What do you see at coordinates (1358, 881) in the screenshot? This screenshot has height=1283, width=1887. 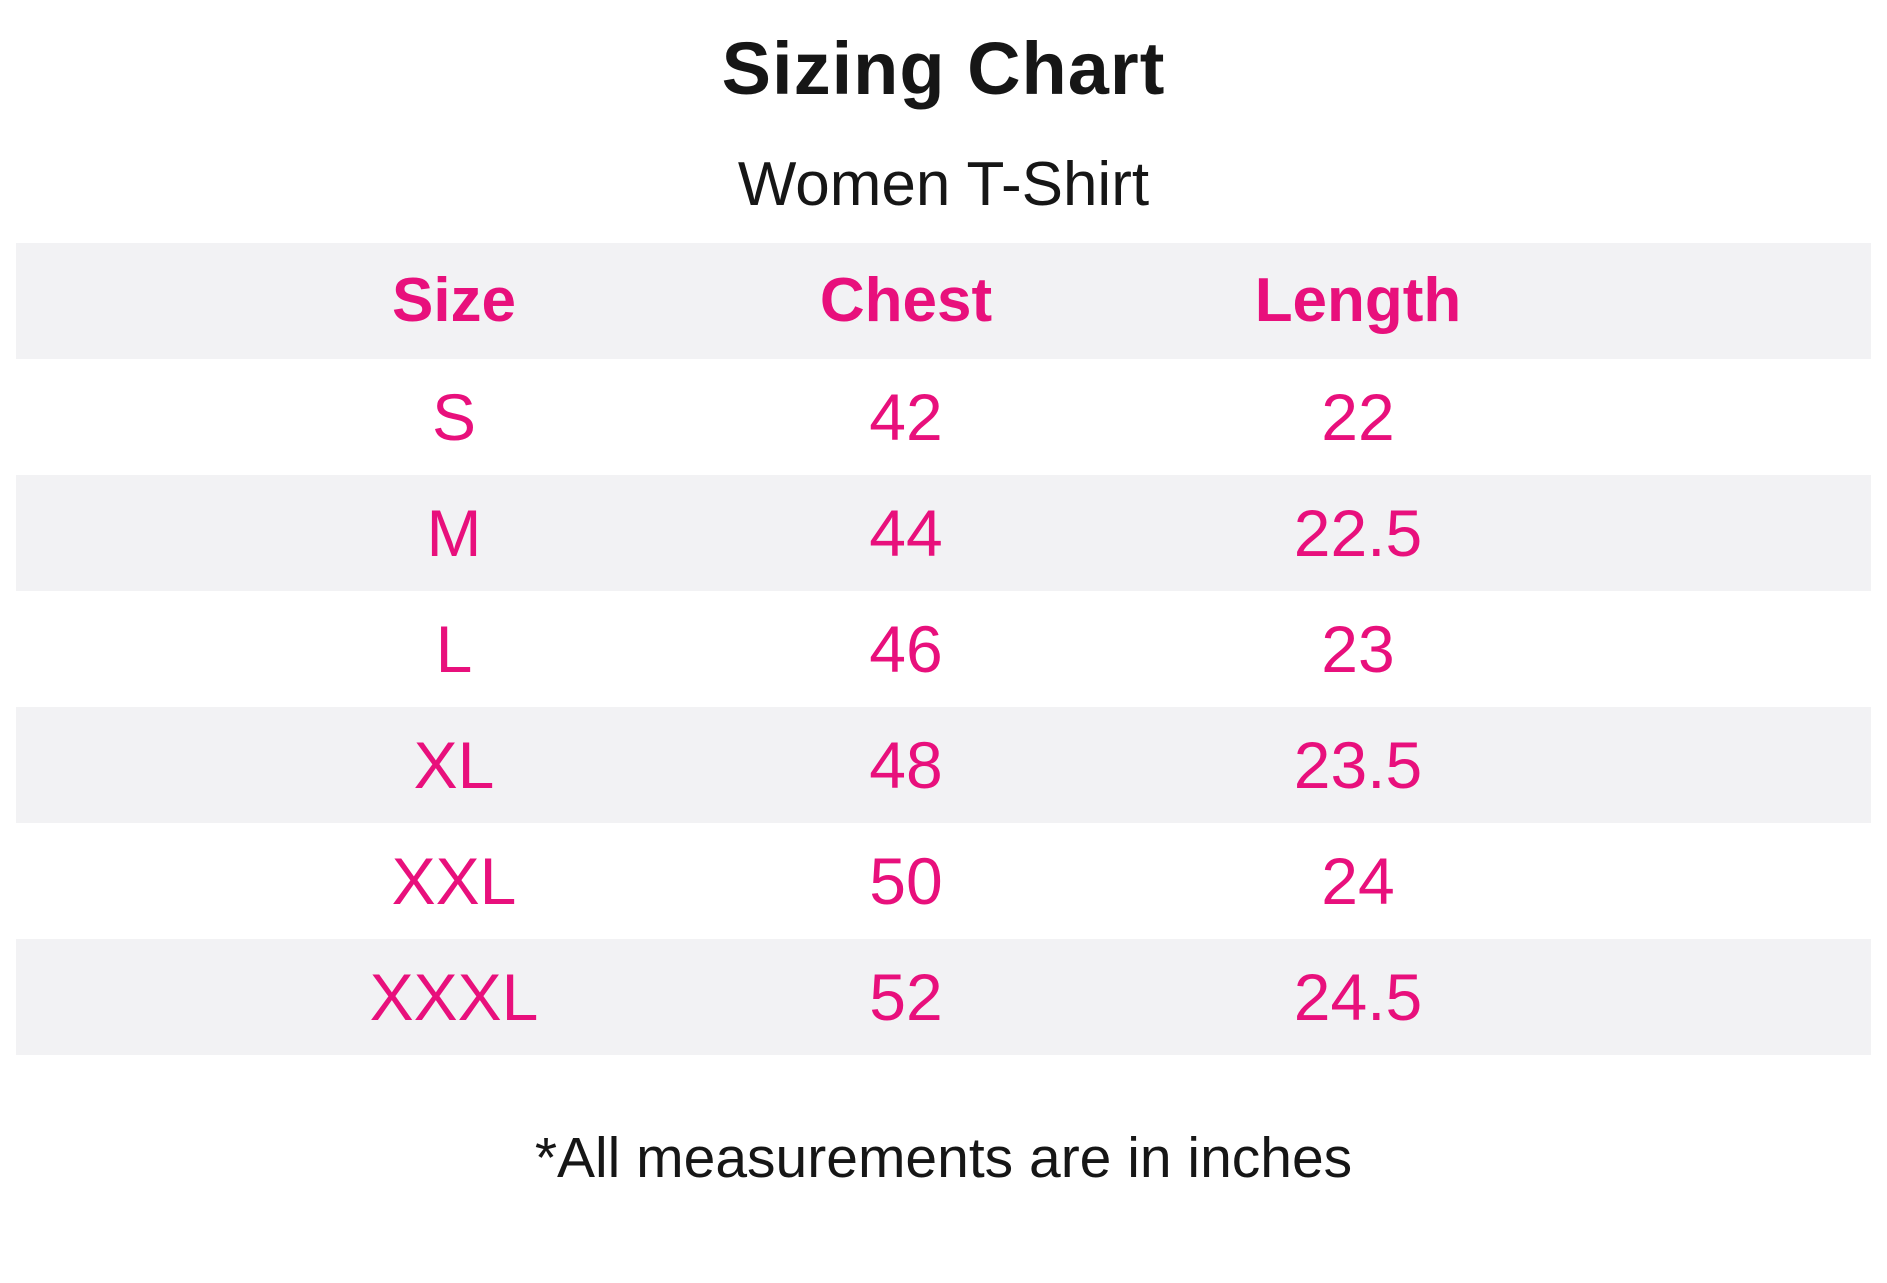 I see `length-cell: 24` at bounding box center [1358, 881].